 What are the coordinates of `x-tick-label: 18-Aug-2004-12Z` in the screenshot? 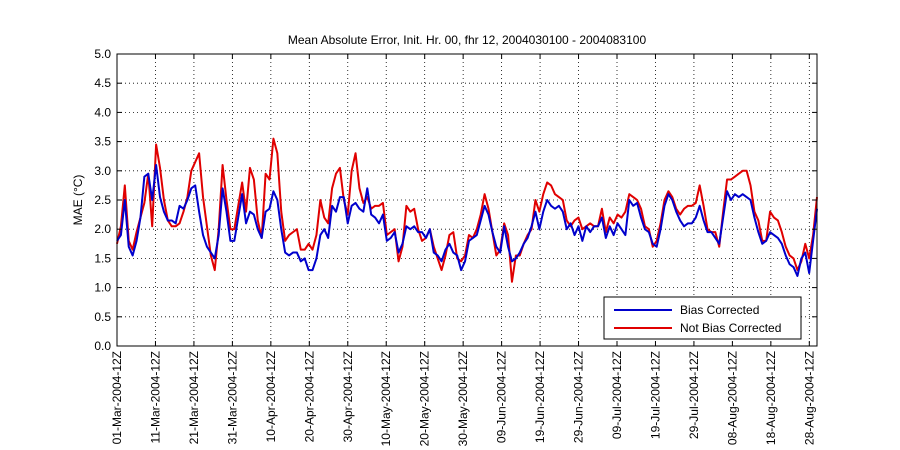 It's located at (771, 398).